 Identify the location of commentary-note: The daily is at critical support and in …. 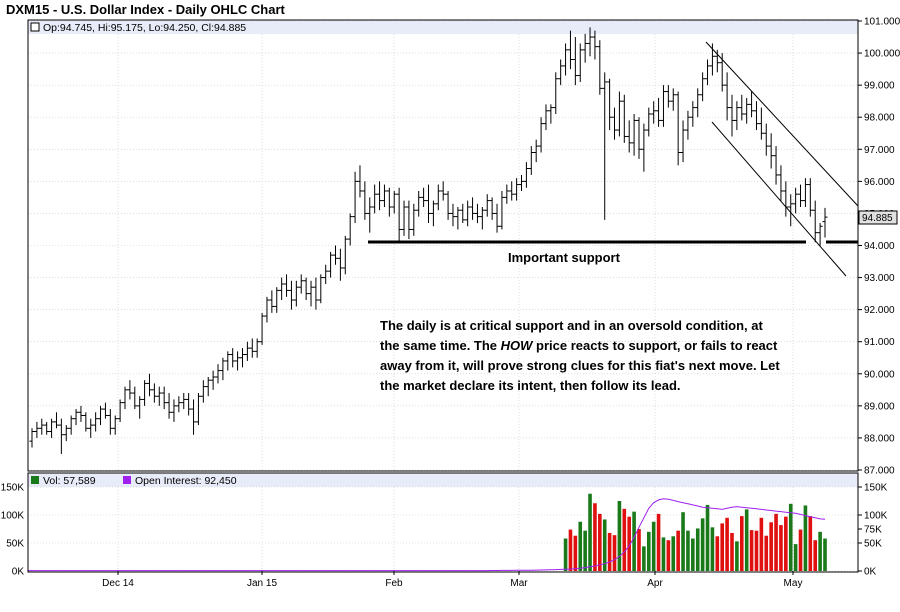
(580, 355).